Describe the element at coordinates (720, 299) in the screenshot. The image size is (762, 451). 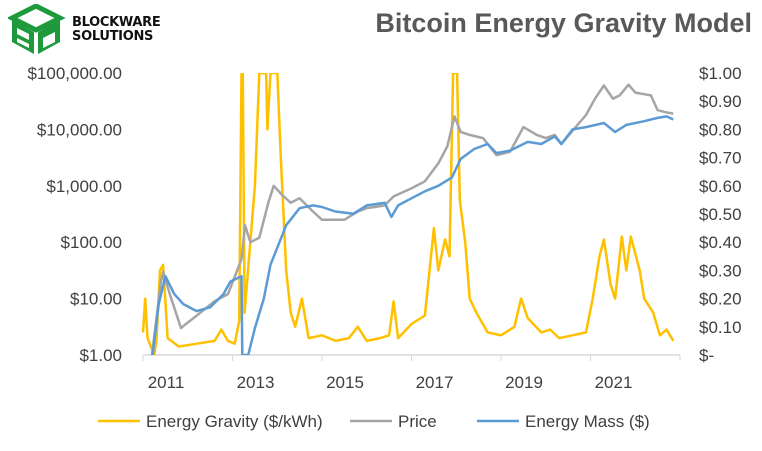
I see `y-right-tick-label: $0.20` at that location.